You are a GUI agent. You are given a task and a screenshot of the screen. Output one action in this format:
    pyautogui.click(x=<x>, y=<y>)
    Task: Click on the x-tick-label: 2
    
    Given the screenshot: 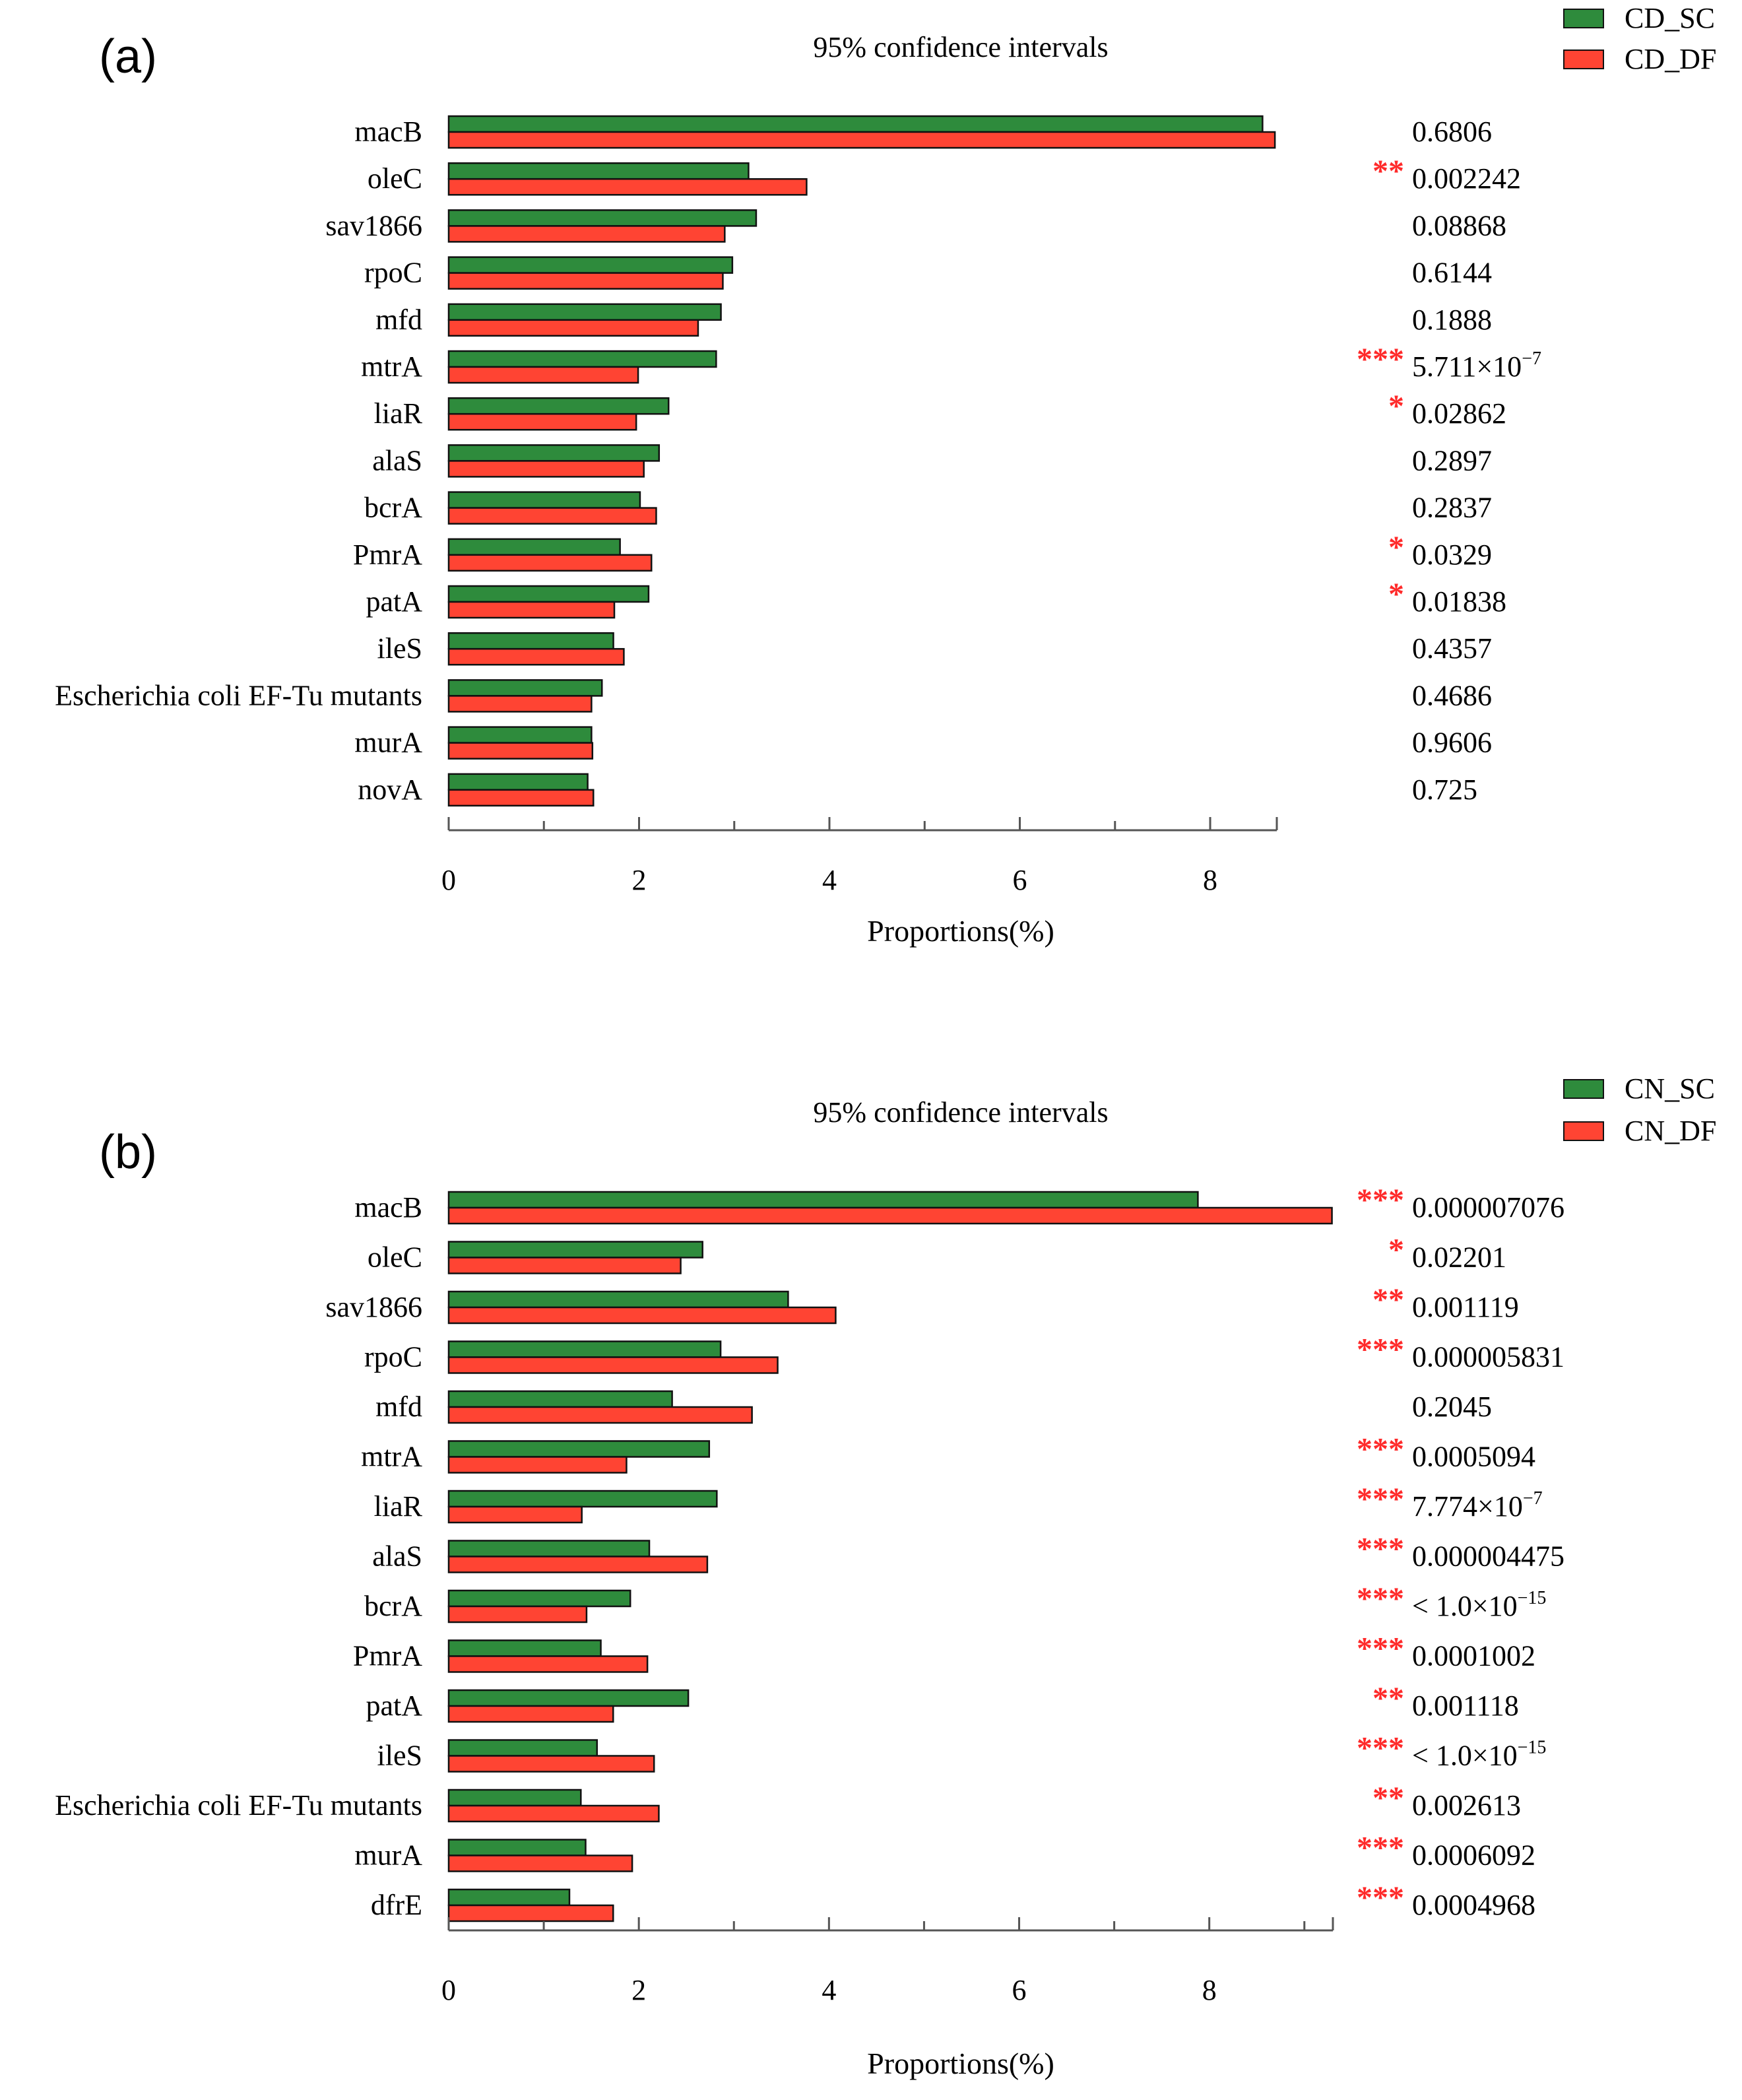 What is the action you would take?
    pyautogui.click(x=638, y=1990)
    